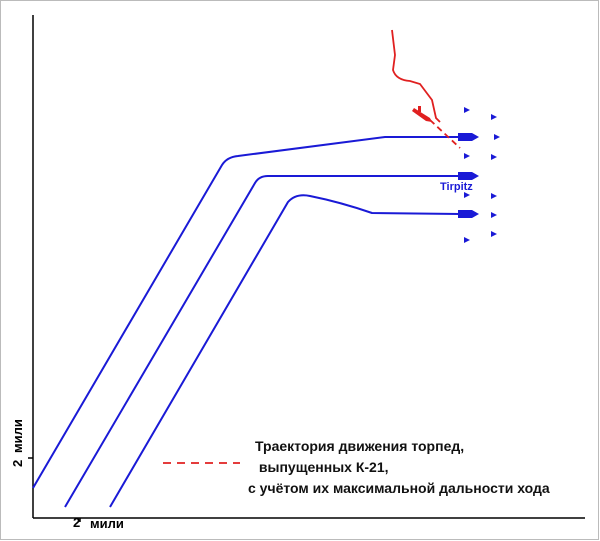  What do you see at coordinates (107, 523) in the screenshot?
I see `x-scale-unit: мили` at bounding box center [107, 523].